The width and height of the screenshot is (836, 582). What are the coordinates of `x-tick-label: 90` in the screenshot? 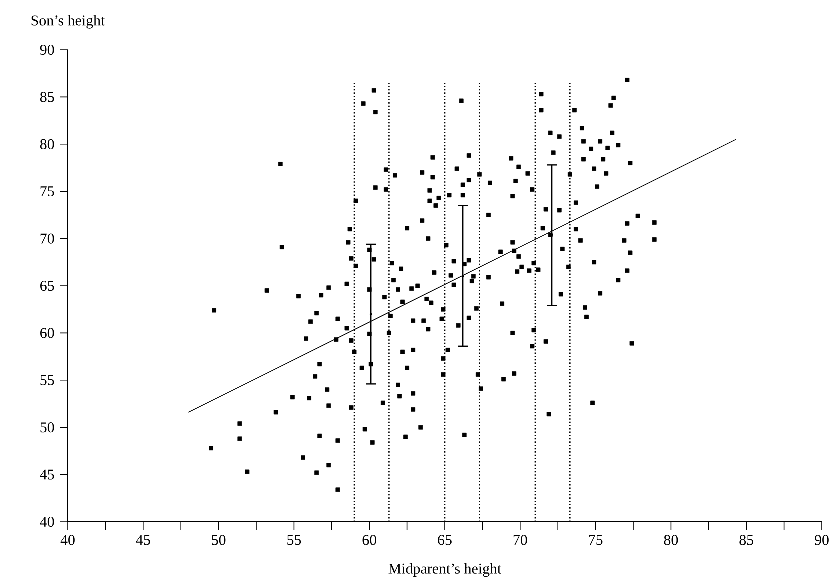 It's located at (822, 540).